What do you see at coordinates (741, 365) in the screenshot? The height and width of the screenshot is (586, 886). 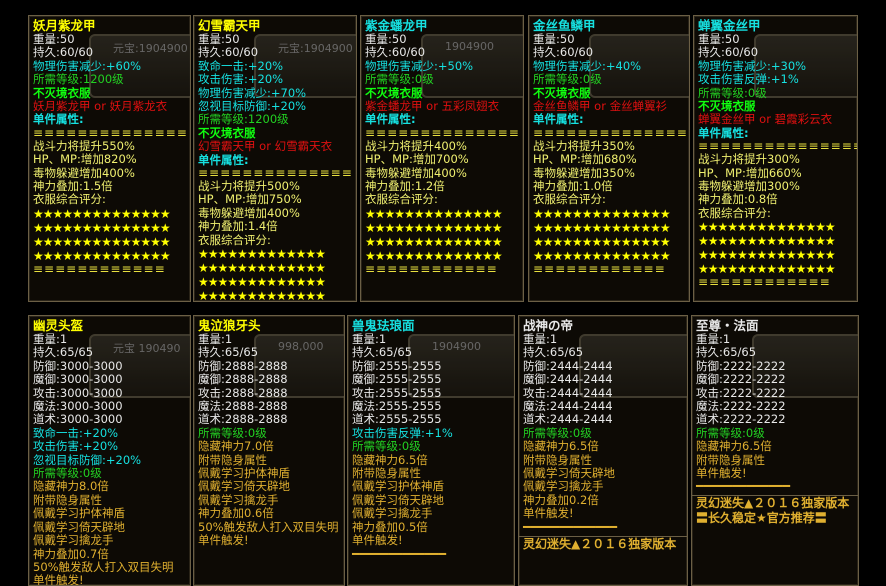 I see `item-attribute: 防御:2222-2222` at bounding box center [741, 365].